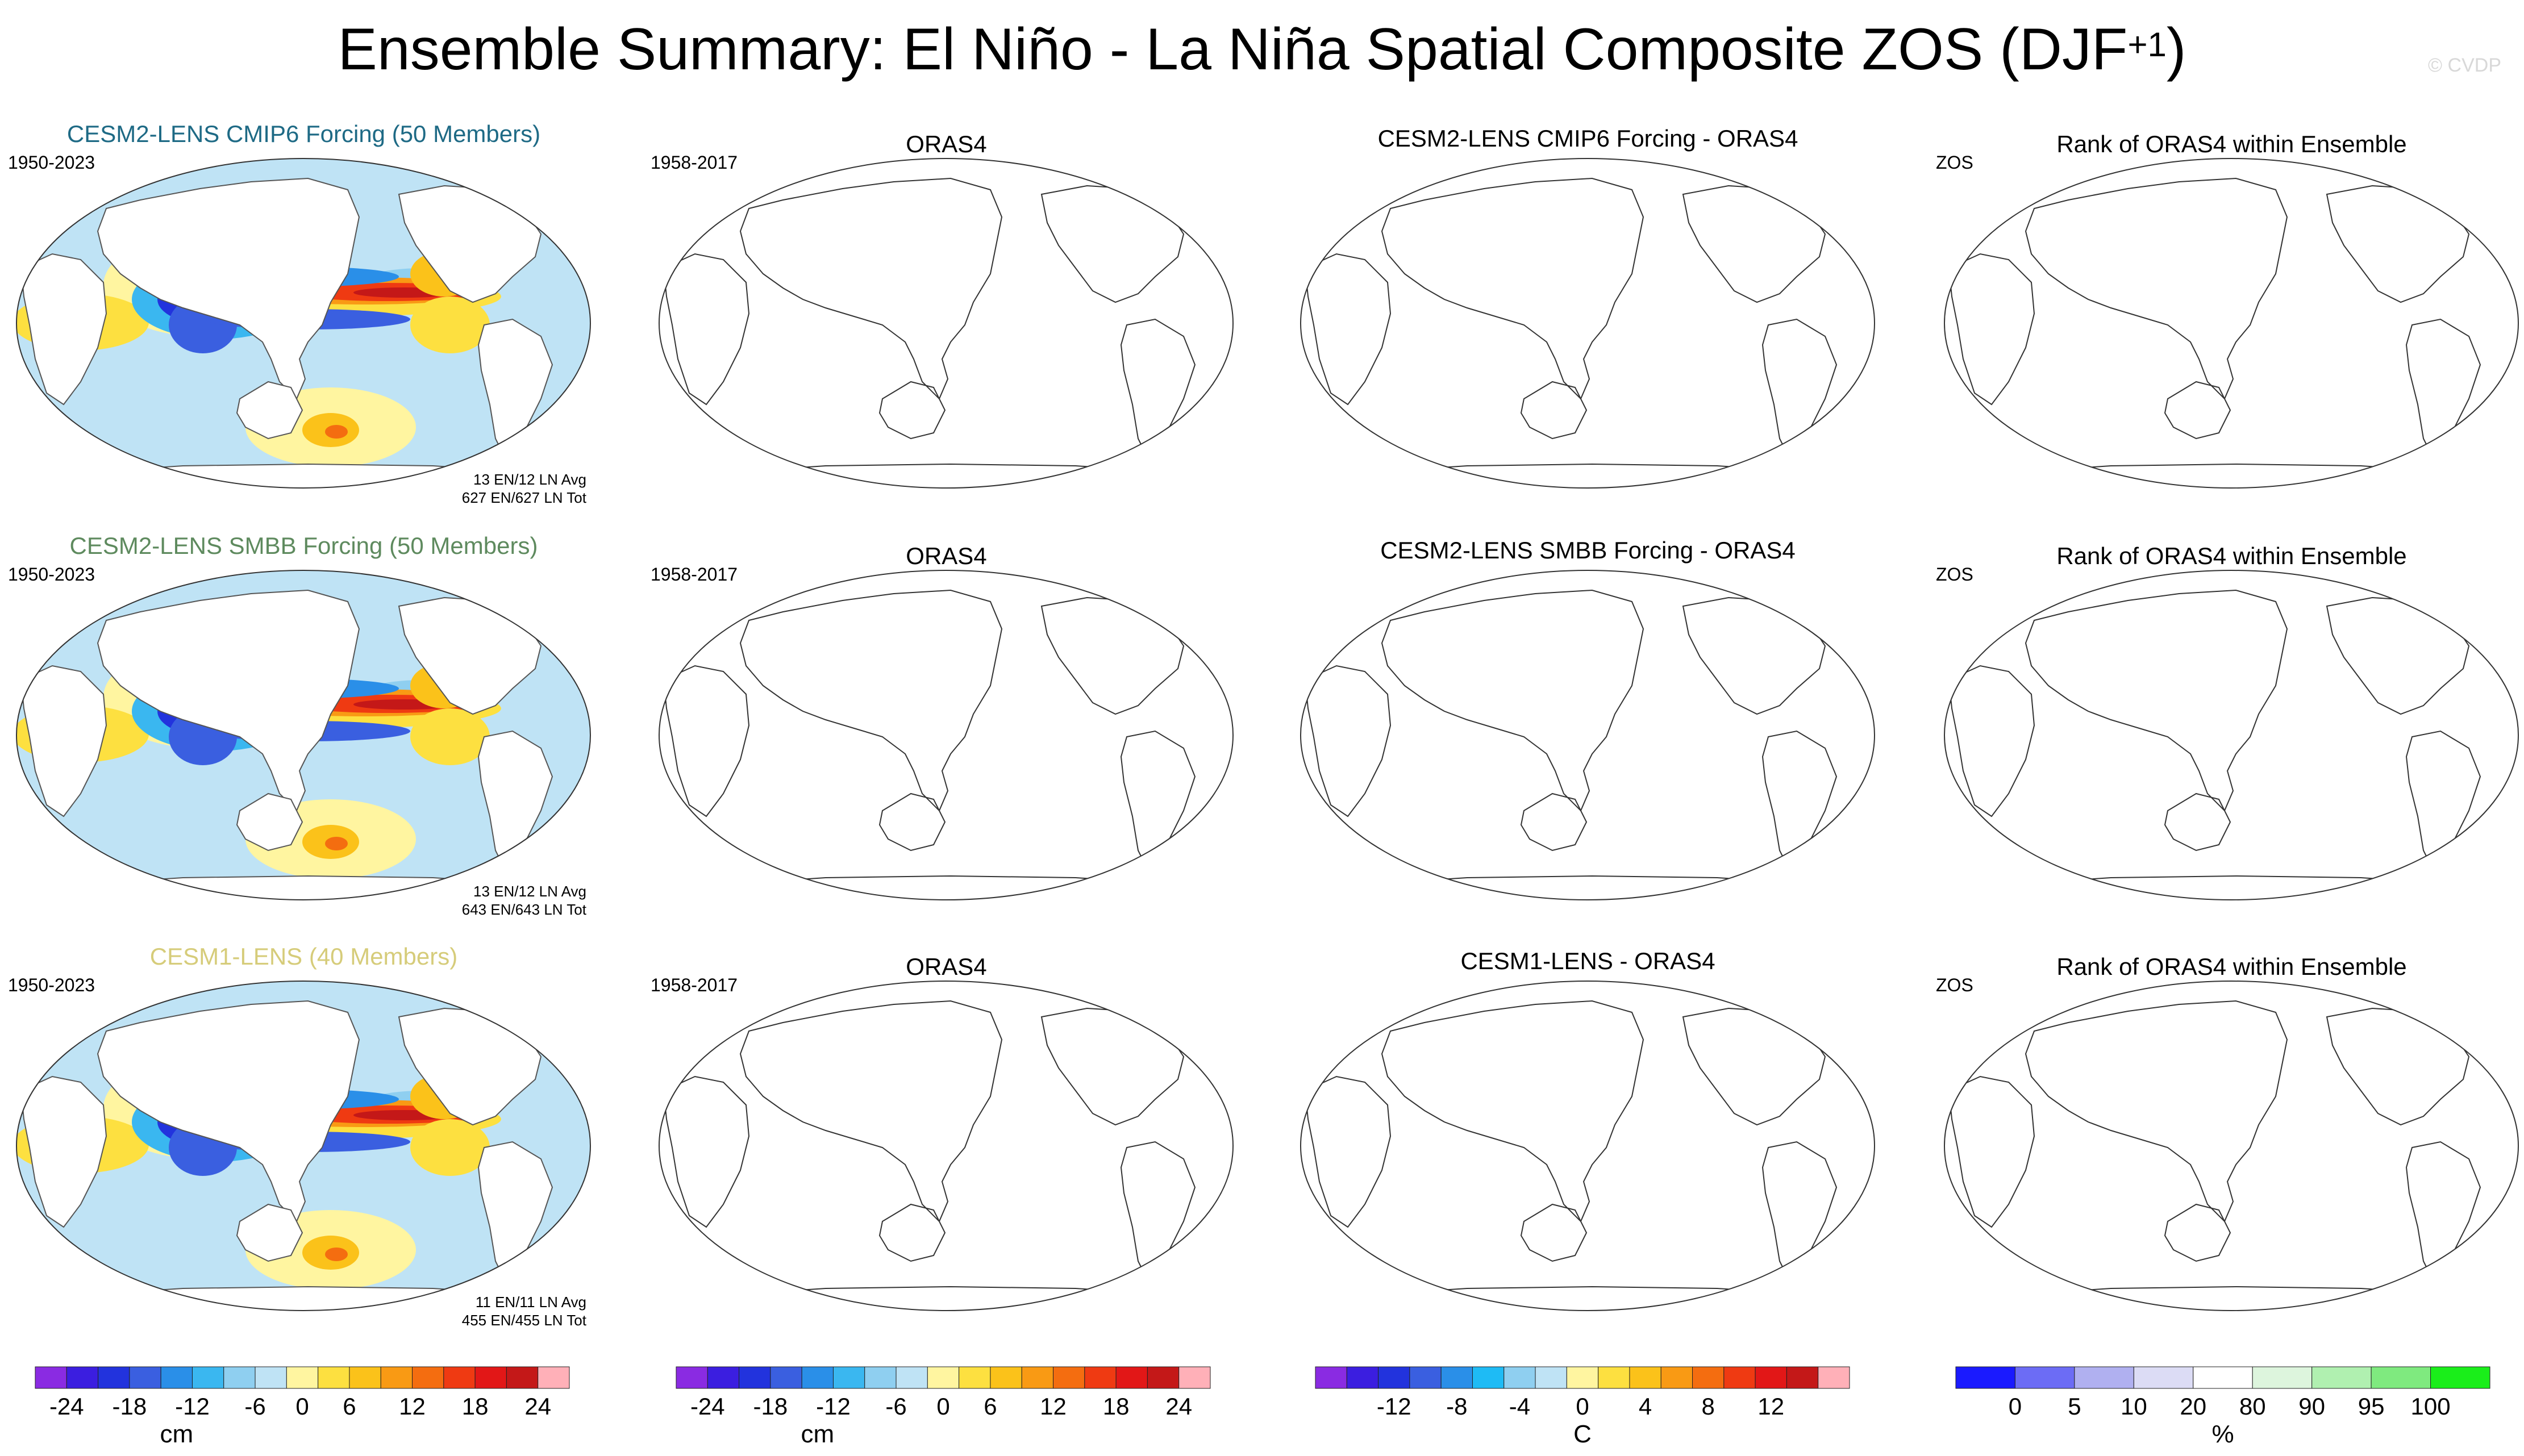  What do you see at coordinates (1116, 1406) in the screenshot?
I see `colorbar-tick-label: 18` at bounding box center [1116, 1406].